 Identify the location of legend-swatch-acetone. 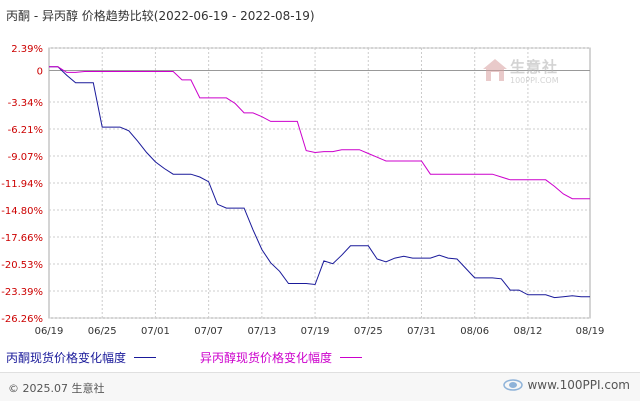
(145, 357).